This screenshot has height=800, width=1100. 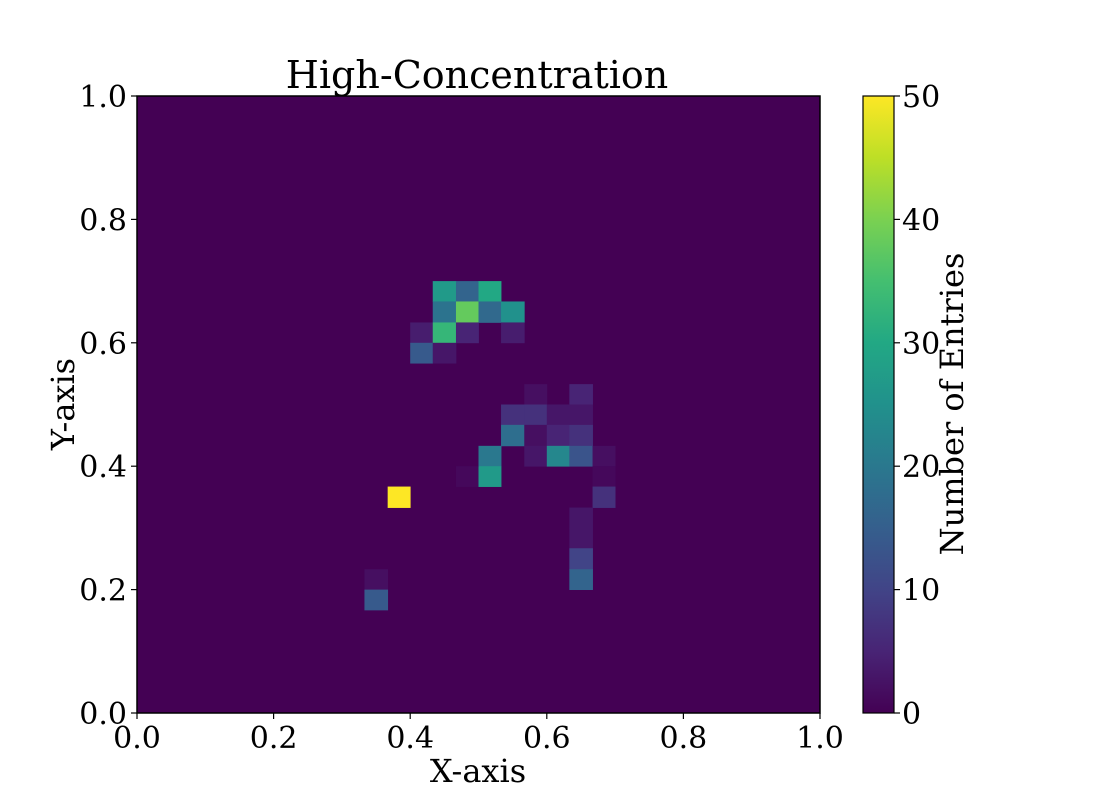 What do you see at coordinates (878, 404) in the screenshot?
I see `colorbar-gradient` at bounding box center [878, 404].